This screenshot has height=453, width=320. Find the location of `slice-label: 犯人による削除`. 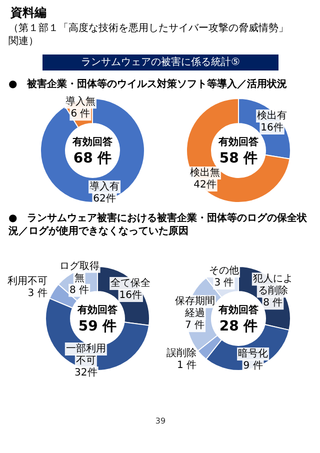

slice-label: 犯人による削除 is located at coordinates (272, 285).